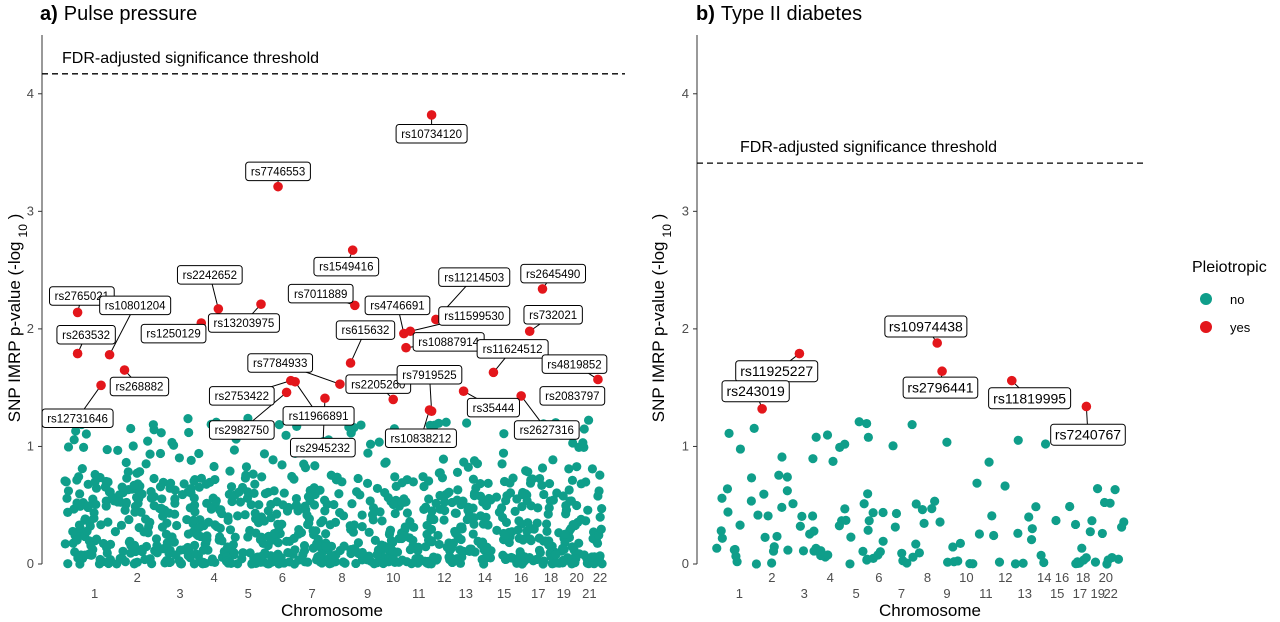 The width and height of the screenshot is (1280, 622). What do you see at coordinates (658, 331) in the screenshot?
I see `panel-b-ylabel-main: SNP IMRP p-value (-log` at bounding box center [658, 331].